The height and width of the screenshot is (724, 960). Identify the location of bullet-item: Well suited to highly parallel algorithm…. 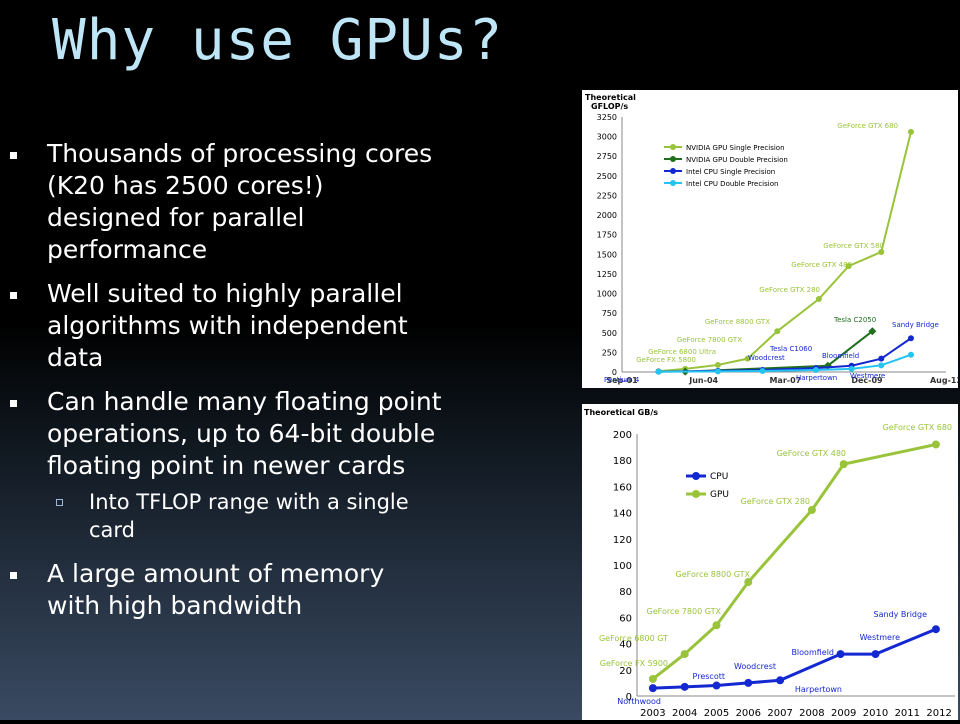
(224, 326).